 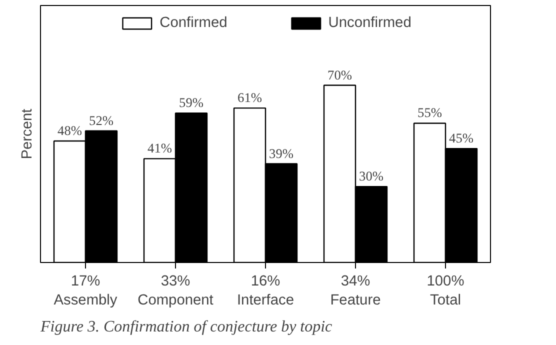 I want to click on x-tick-label: 100% Total, so click(x=445, y=291).